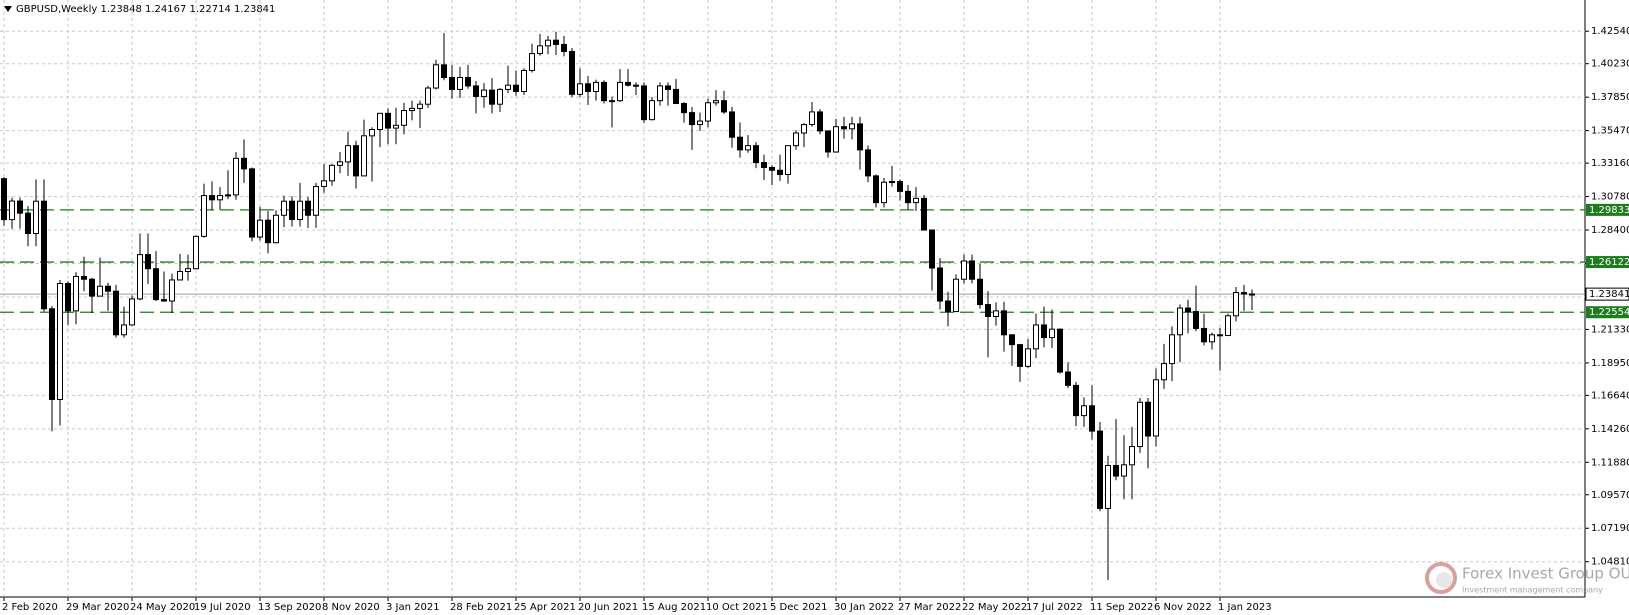 The width and height of the screenshot is (1629, 615). Describe the element at coordinates (545, 607) in the screenshot. I see `x-tick-label: 25 Apr 2021` at that location.